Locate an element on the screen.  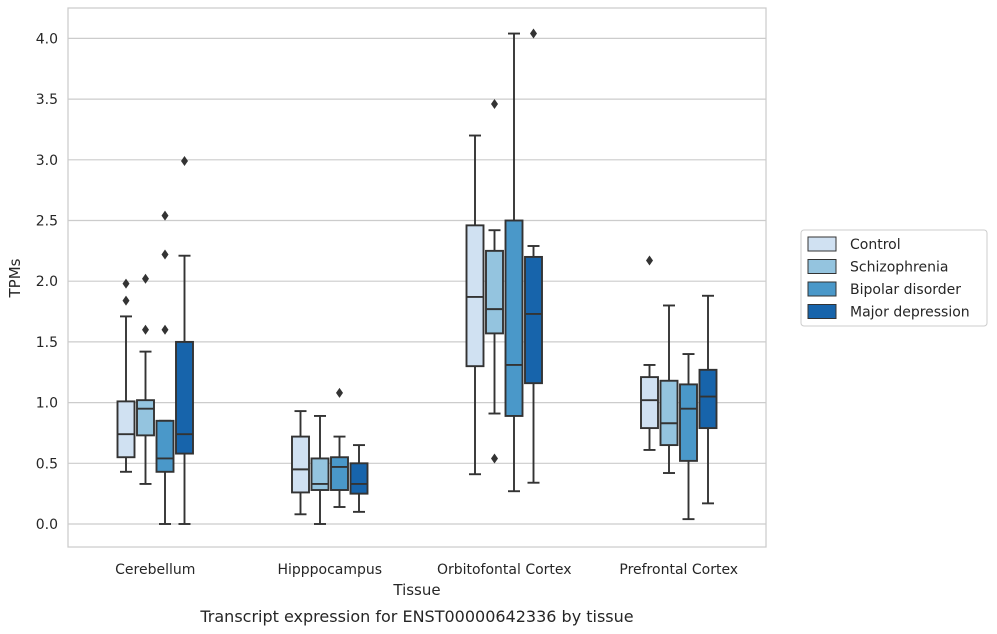
y-tick-label: 1.0 is located at coordinates (47, 404).